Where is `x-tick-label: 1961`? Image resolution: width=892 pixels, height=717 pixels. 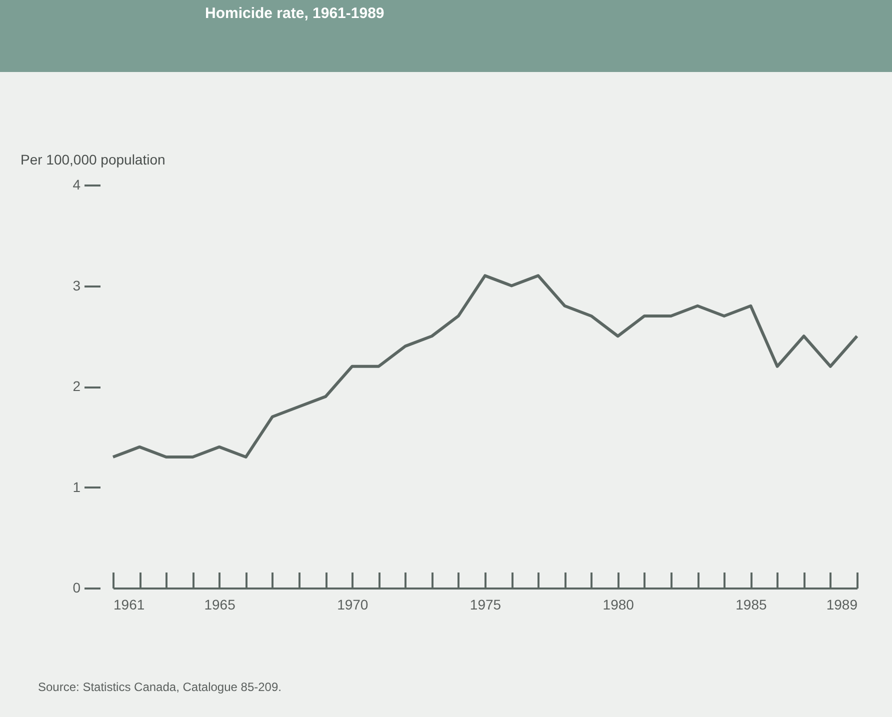 x-tick-label: 1961 is located at coordinates (129, 604).